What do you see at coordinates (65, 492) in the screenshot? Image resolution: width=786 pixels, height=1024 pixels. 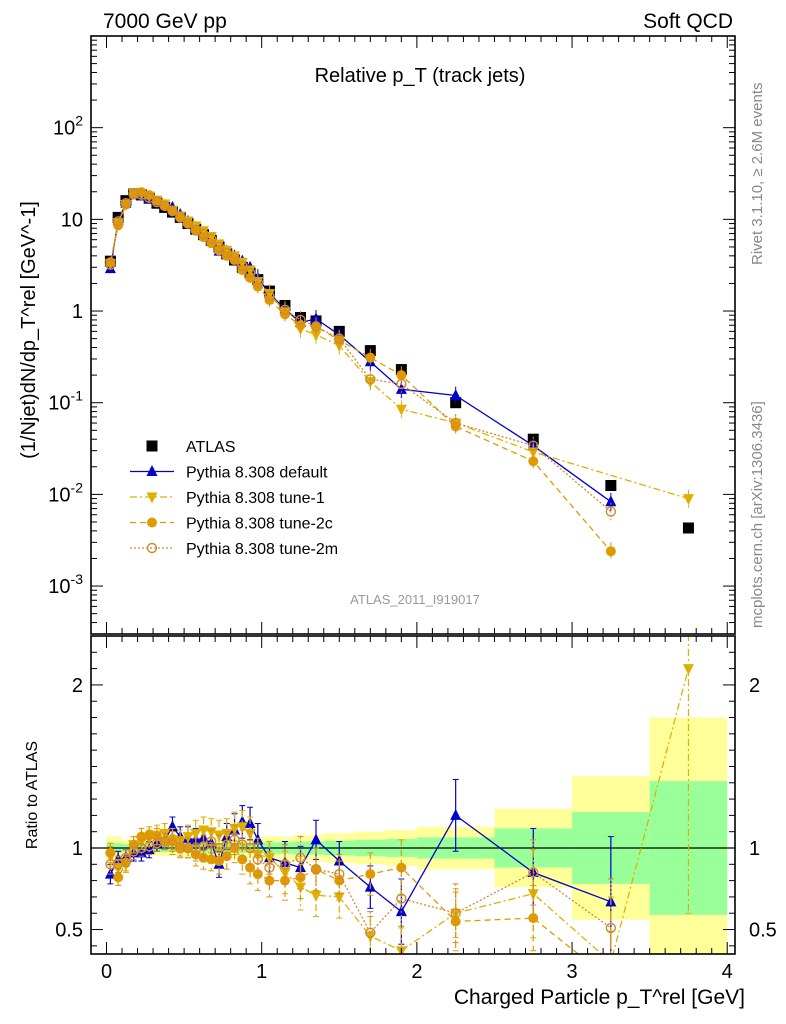 I see `y-tick-label: 10⁻²` at bounding box center [65, 492].